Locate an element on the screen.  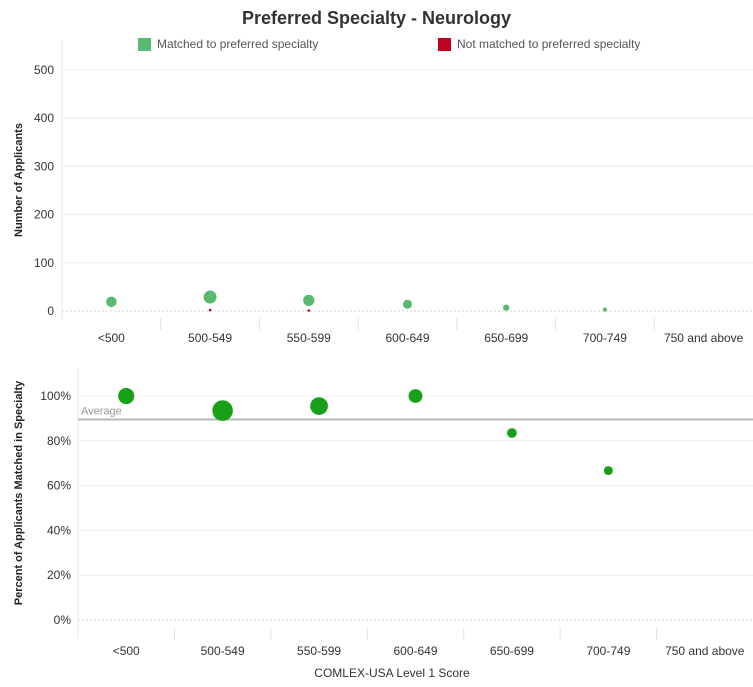
legend-label-not-matched: Not matched to preferred specialty is located at coordinates (549, 44).